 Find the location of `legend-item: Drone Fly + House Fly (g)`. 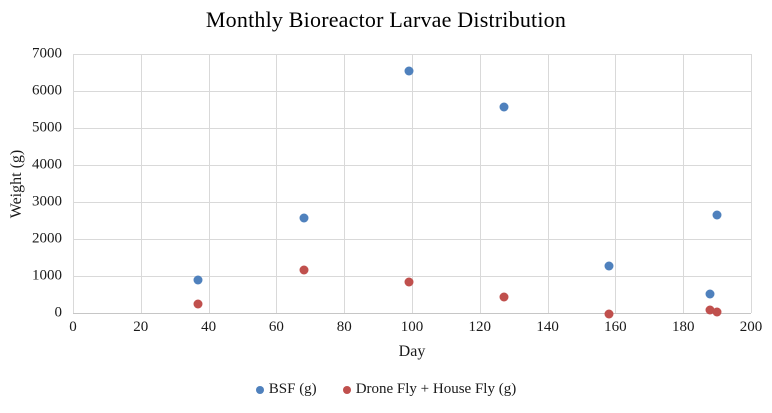

legend-item: Drone Fly + House Fly (g) is located at coordinates (429, 389).